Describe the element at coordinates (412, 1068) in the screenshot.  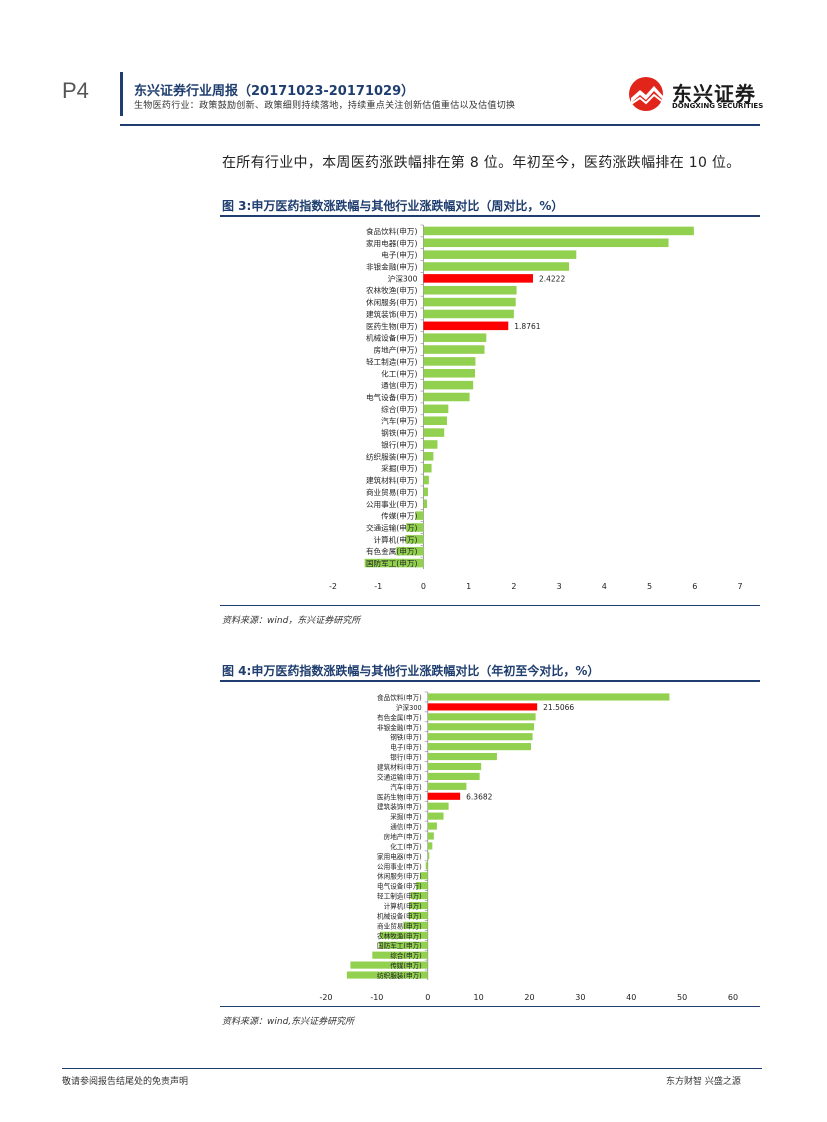
I see `footer-rule` at that location.